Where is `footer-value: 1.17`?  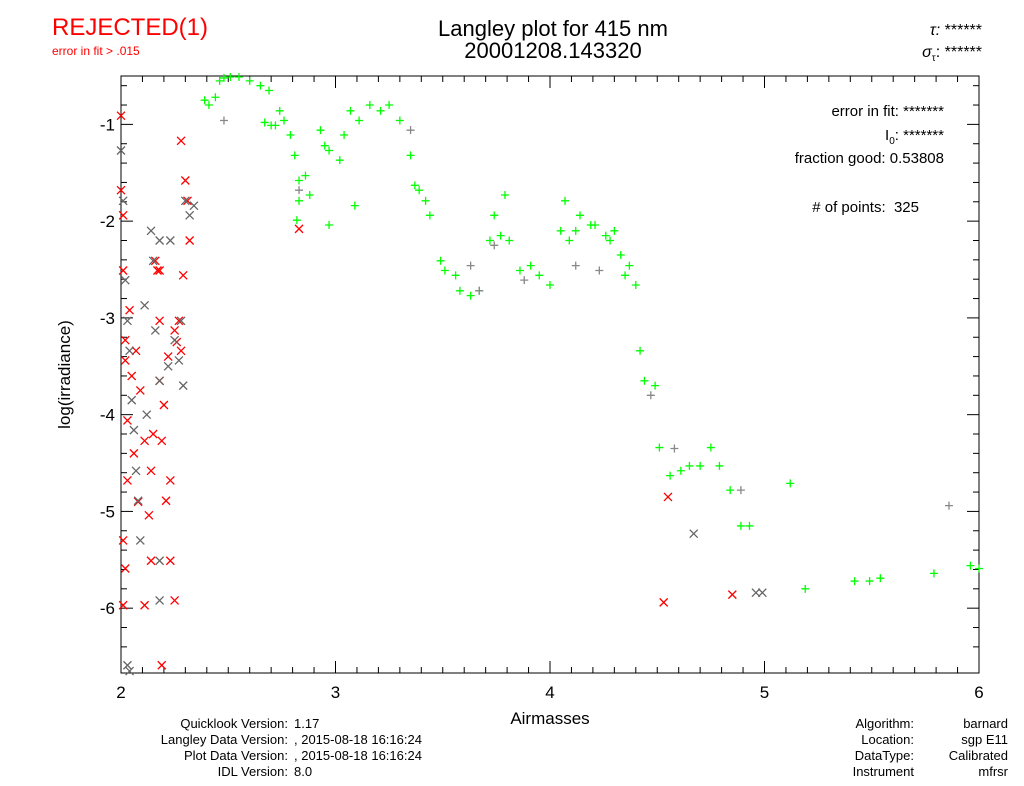 footer-value: 1.17 is located at coordinates (307, 723).